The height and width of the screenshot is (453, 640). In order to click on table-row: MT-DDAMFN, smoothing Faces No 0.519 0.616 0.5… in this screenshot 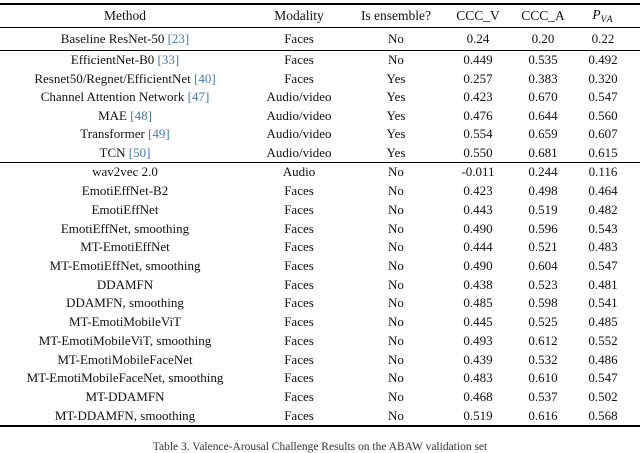, I will do `click(320, 415)`.